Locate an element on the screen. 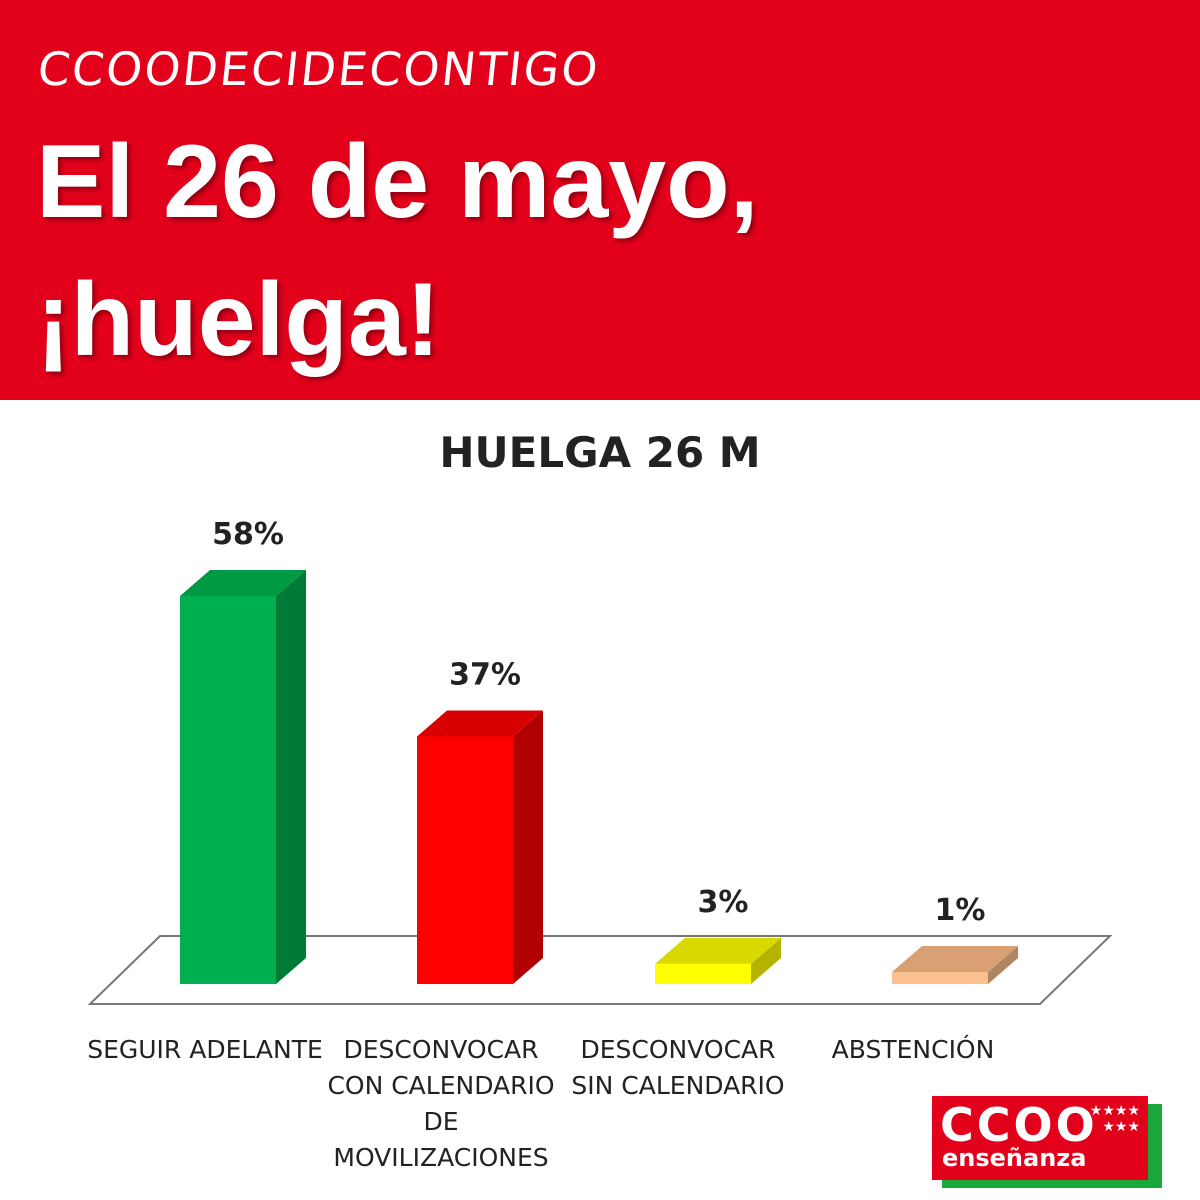  category-label-2-line-1: DESCONVOCAR is located at coordinates (441, 1049).